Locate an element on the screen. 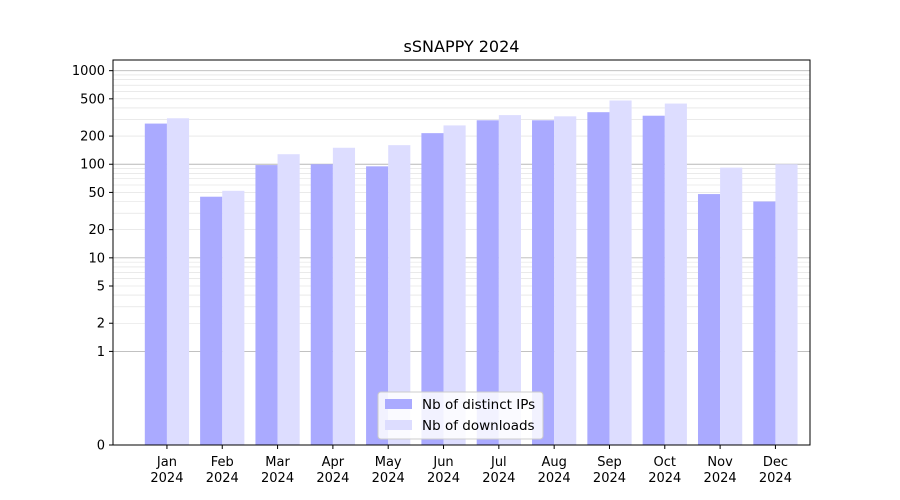 The image size is (900, 500). y-tick-label: 200 is located at coordinates (92, 137).